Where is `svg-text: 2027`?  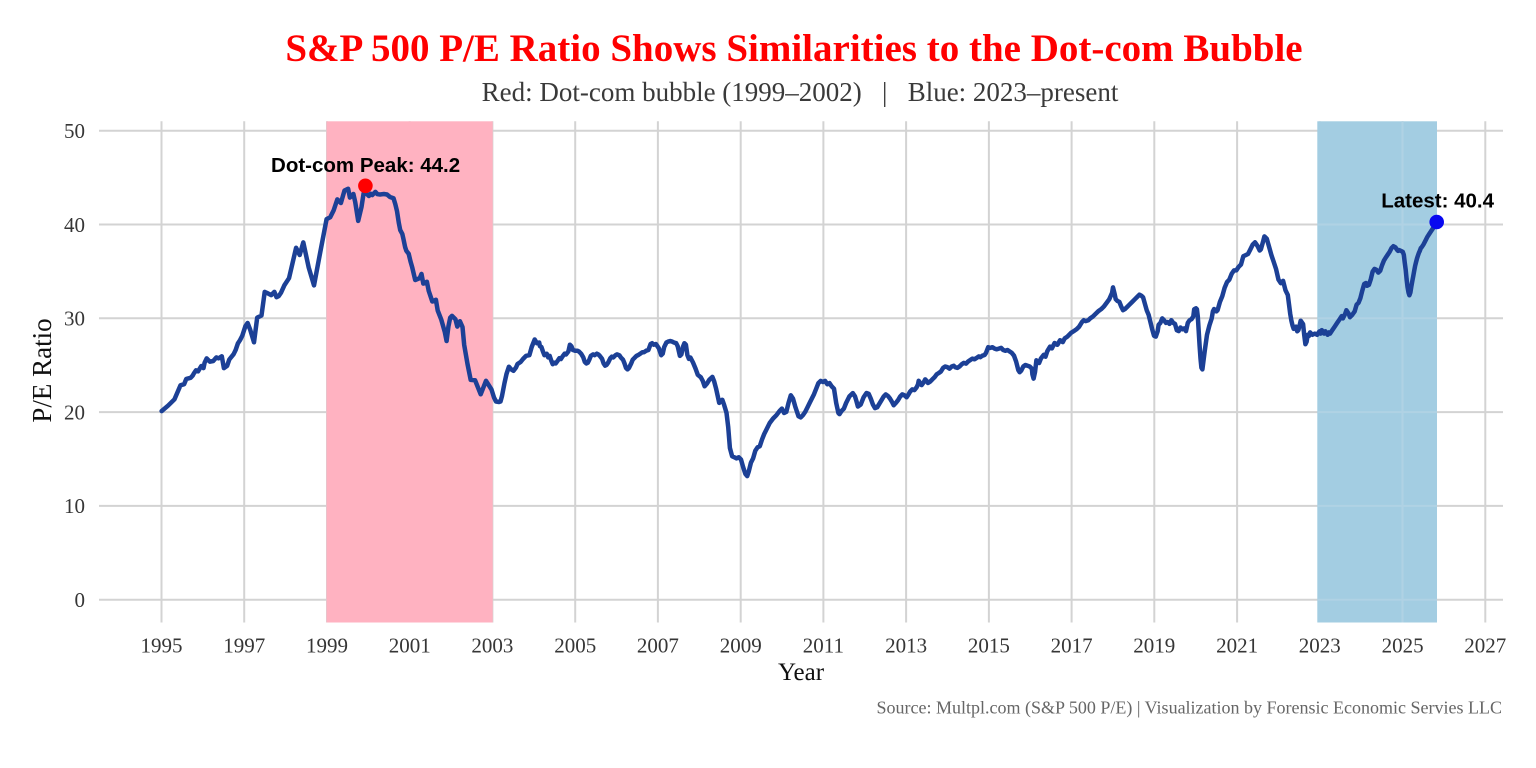 svg-text: 2027 is located at coordinates (1485, 646).